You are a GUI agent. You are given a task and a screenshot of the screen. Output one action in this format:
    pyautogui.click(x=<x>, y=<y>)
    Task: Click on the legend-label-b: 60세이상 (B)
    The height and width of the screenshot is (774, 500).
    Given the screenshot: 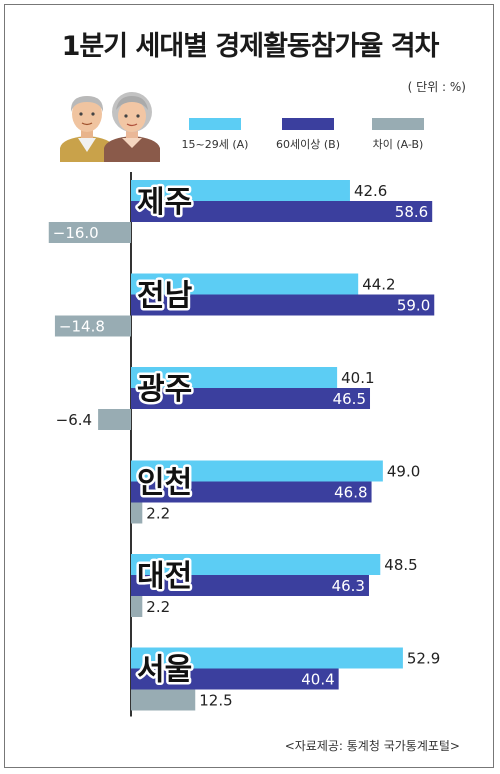 What is the action you would take?
    pyautogui.click(x=308, y=144)
    